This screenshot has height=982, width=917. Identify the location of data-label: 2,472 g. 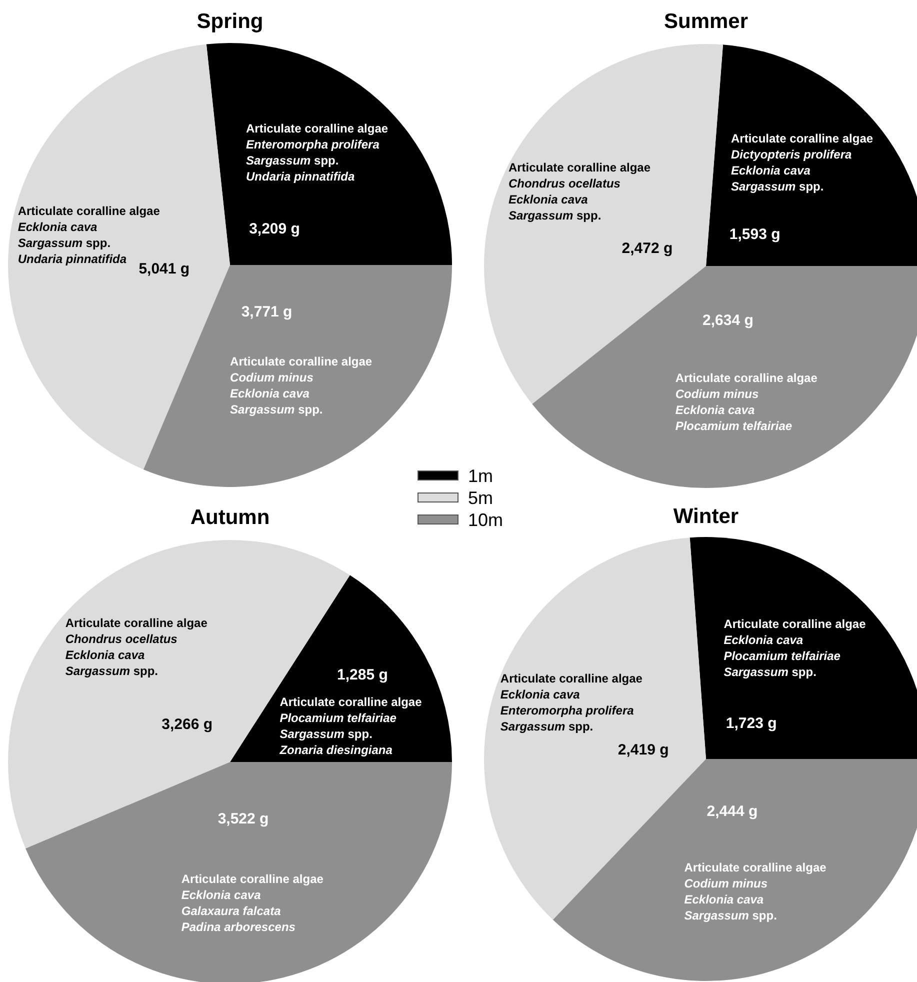
(647, 248).